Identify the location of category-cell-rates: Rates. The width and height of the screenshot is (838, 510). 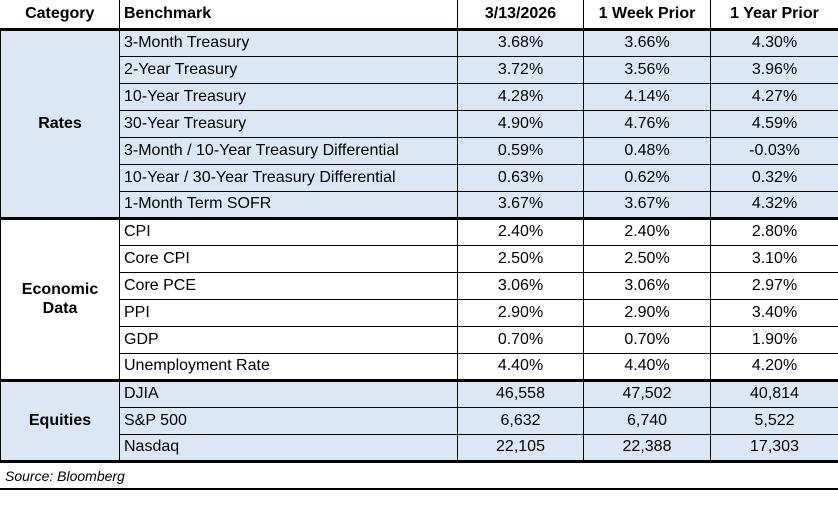
(60, 124).